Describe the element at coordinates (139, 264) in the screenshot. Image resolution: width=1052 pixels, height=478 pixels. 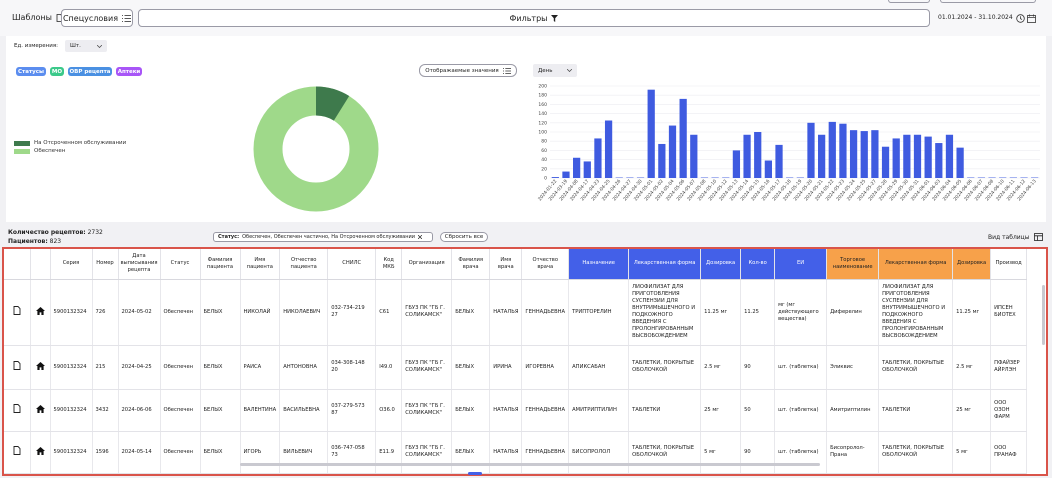
I see `column-header: Дата выписывания рецепта` at that location.